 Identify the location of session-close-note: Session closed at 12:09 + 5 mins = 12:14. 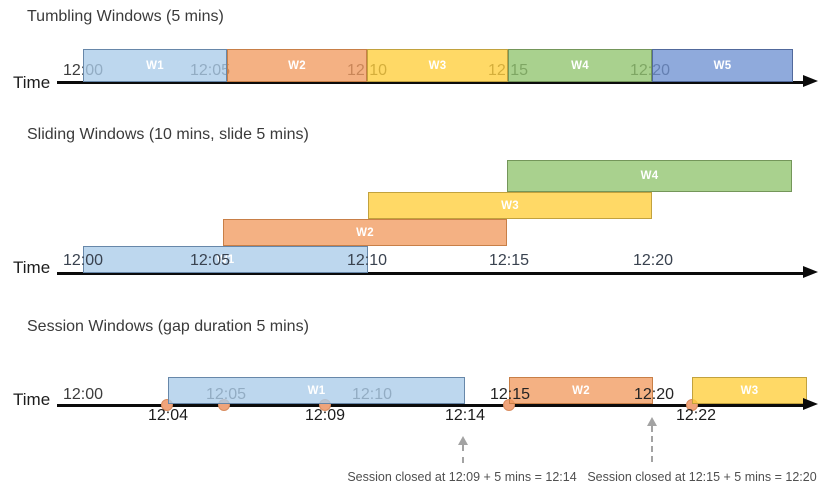
(462, 477).